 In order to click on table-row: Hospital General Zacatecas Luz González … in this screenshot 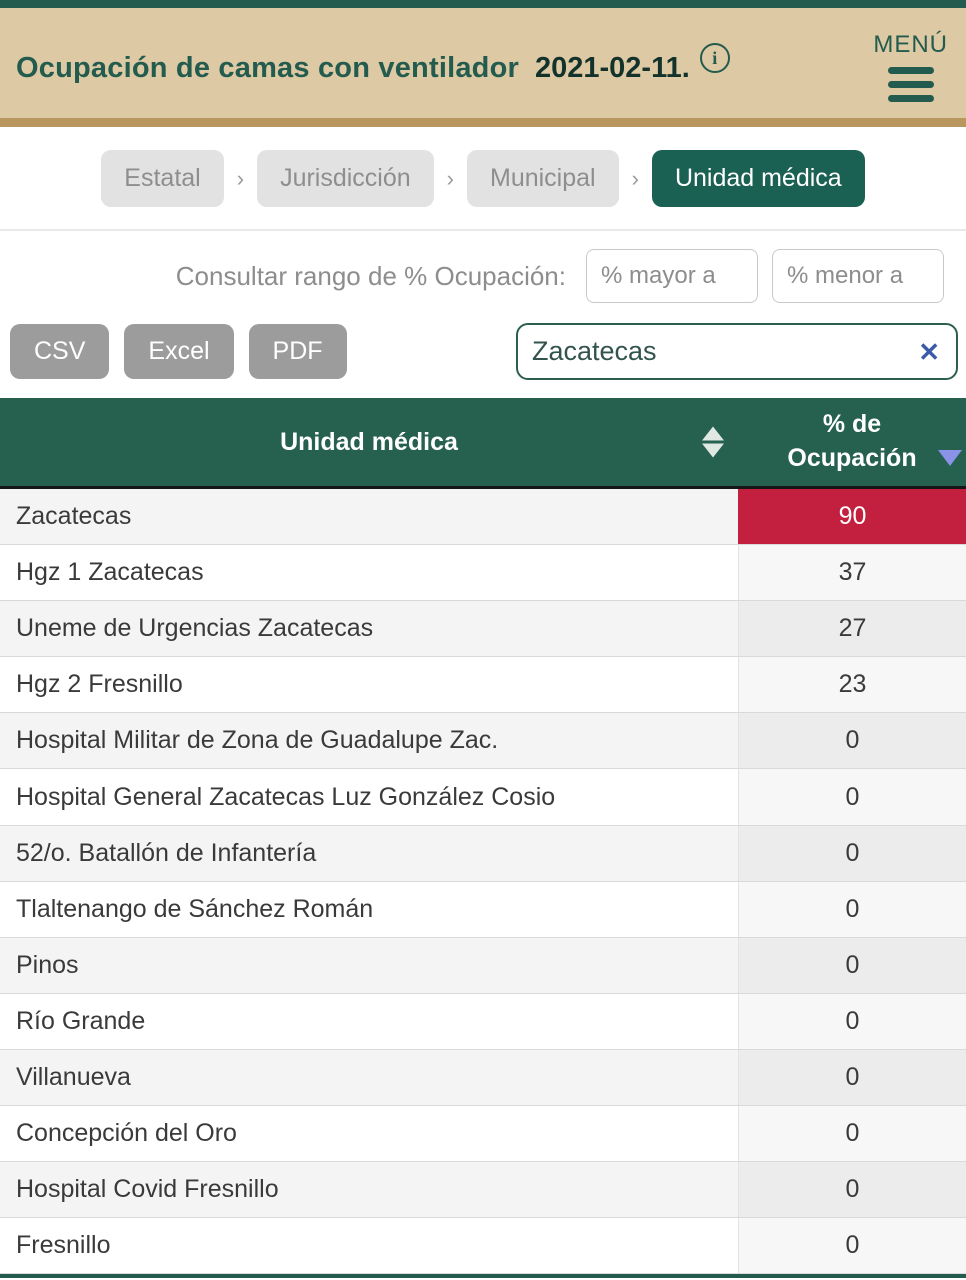, I will do `click(483, 797)`.